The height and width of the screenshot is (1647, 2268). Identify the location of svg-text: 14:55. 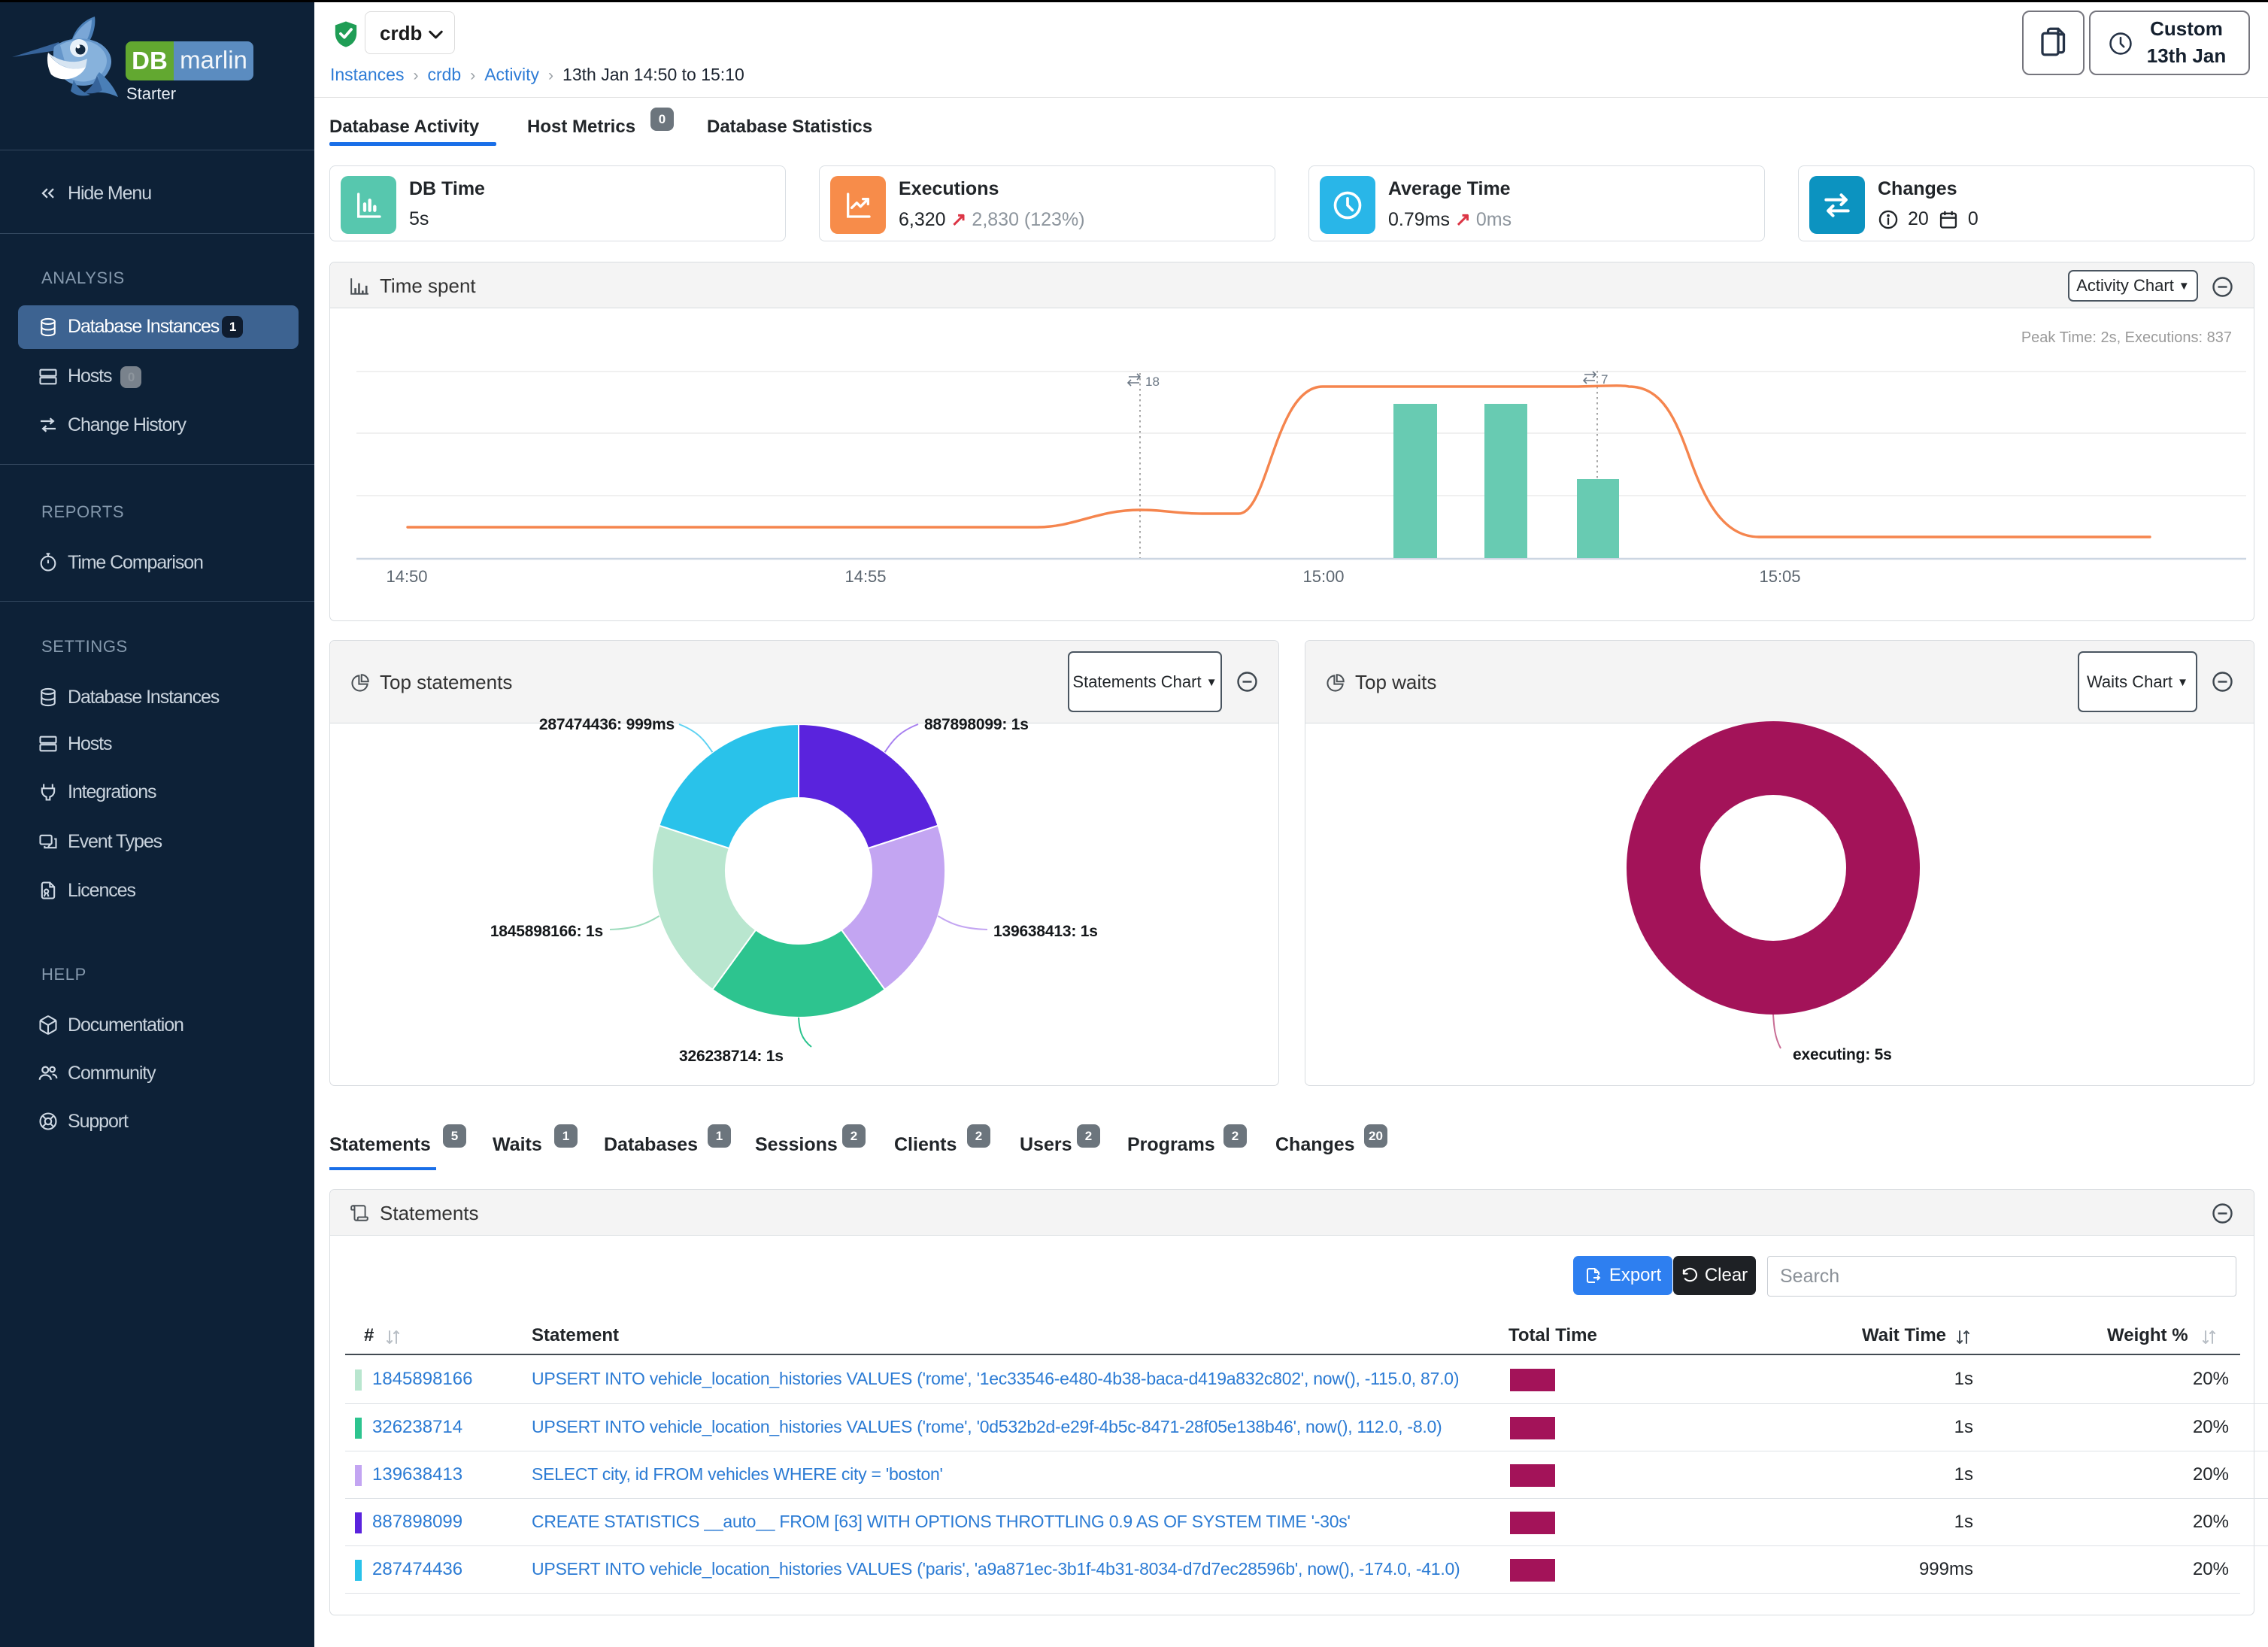
(865, 576).